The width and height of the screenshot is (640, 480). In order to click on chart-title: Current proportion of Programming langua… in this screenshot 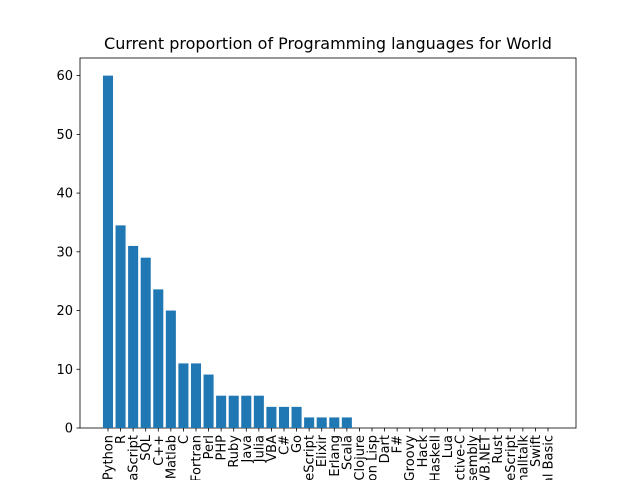, I will do `click(328, 43)`.